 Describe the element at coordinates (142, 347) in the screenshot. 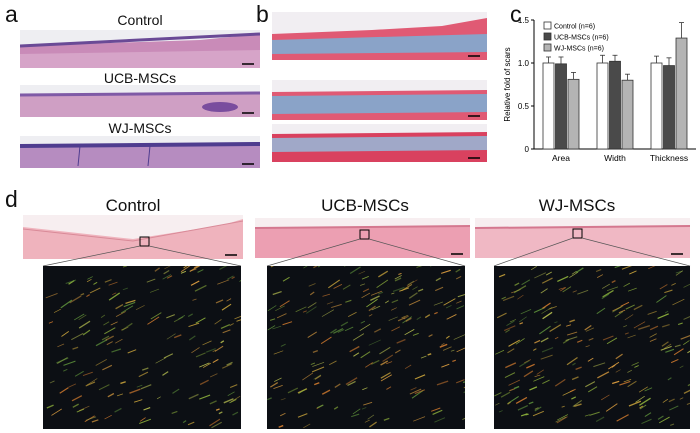

I see `polarized-image-control` at that location.